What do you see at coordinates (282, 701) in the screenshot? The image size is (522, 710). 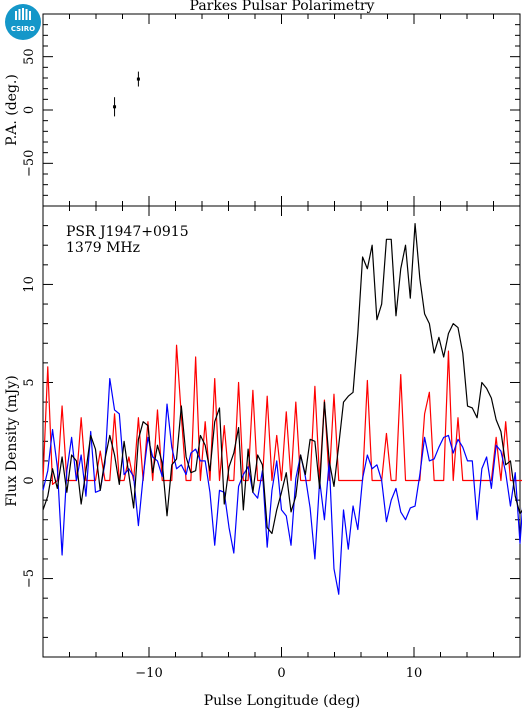 I see `longitude-xlabel: Pulse Longitude (deg)` at bounding box center [282, 701].